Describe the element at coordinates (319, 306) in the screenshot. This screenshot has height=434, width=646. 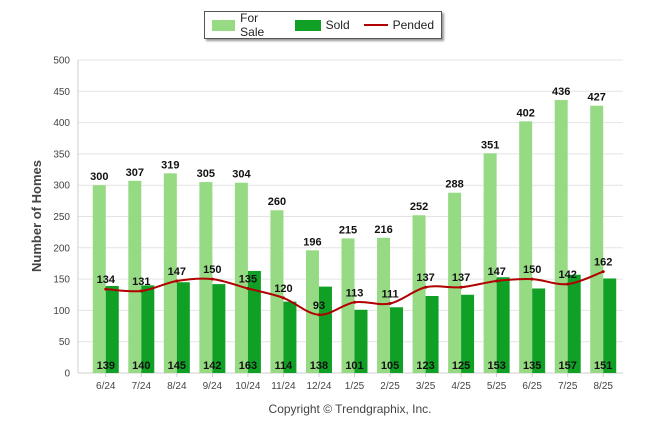
I see `pended-value-label: 93` at that location.